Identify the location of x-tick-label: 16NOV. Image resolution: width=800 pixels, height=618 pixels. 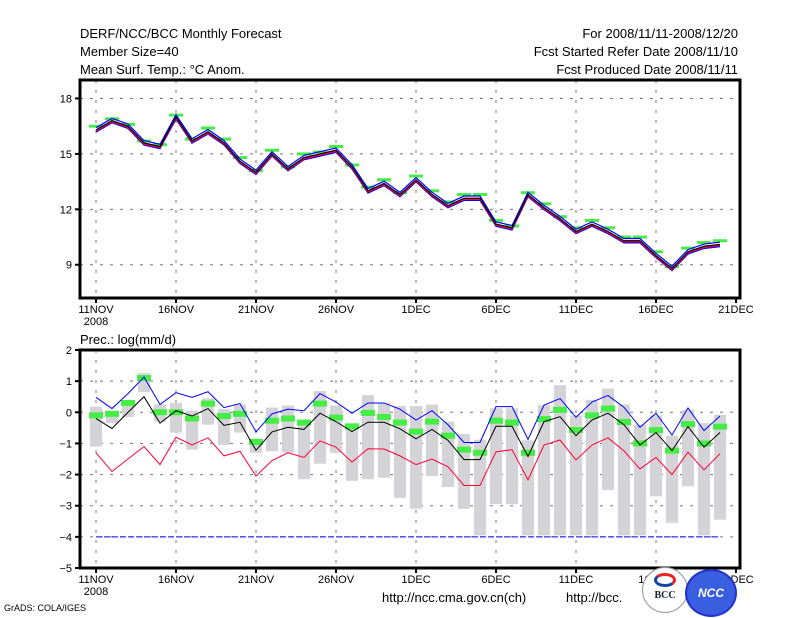
(176, 310).